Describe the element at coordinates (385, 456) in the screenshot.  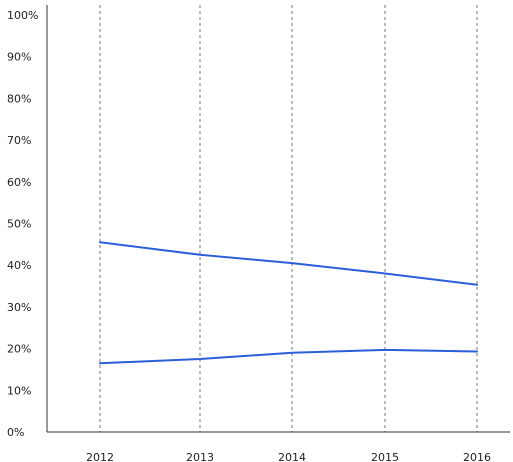
I see `x-tick-label: 2015` at that location.